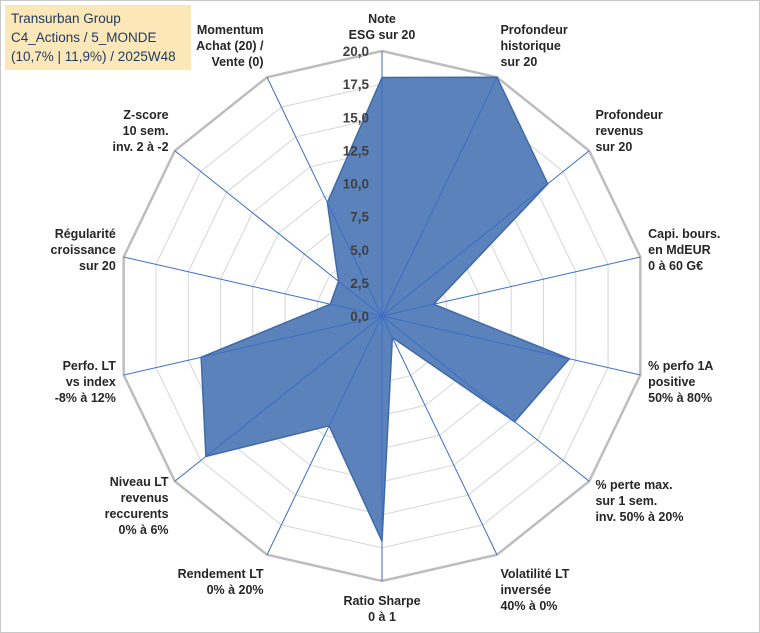 This screenshot has height=633, width=760. Describe the element at coordinates (93, 56) in the screenshot. I see `title-stats: (10,7% | 11,9%) / 2025W48` at that location.